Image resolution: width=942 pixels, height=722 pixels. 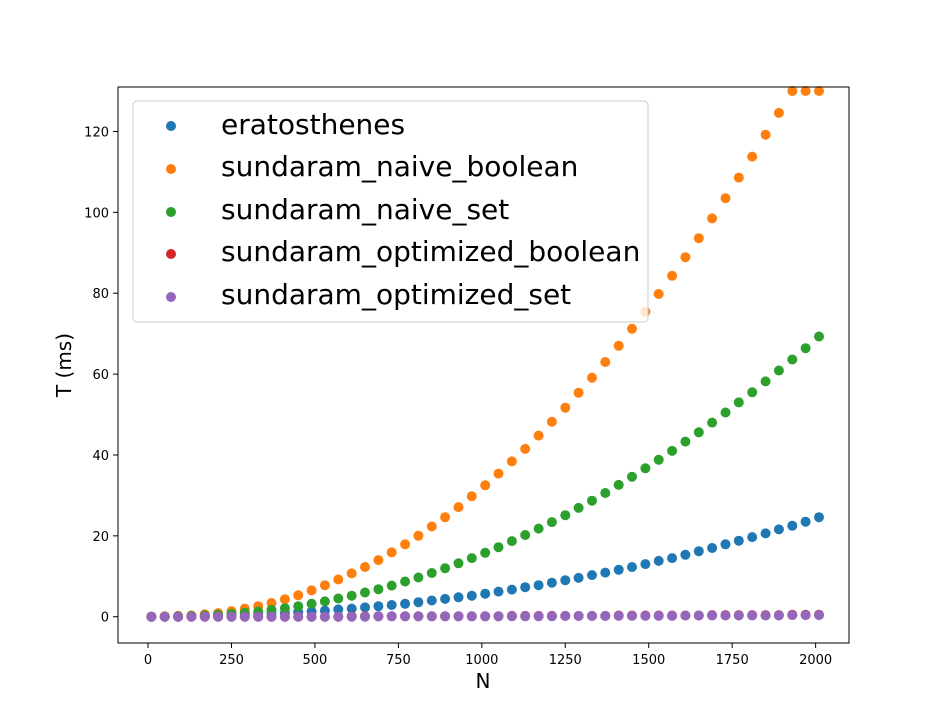 What do you see at coordinates (396, 294) in the screenshot?
I see `legend-label-sundaram-optimized-set: sundaram_optimized_set` at bounding box center [396, 294].